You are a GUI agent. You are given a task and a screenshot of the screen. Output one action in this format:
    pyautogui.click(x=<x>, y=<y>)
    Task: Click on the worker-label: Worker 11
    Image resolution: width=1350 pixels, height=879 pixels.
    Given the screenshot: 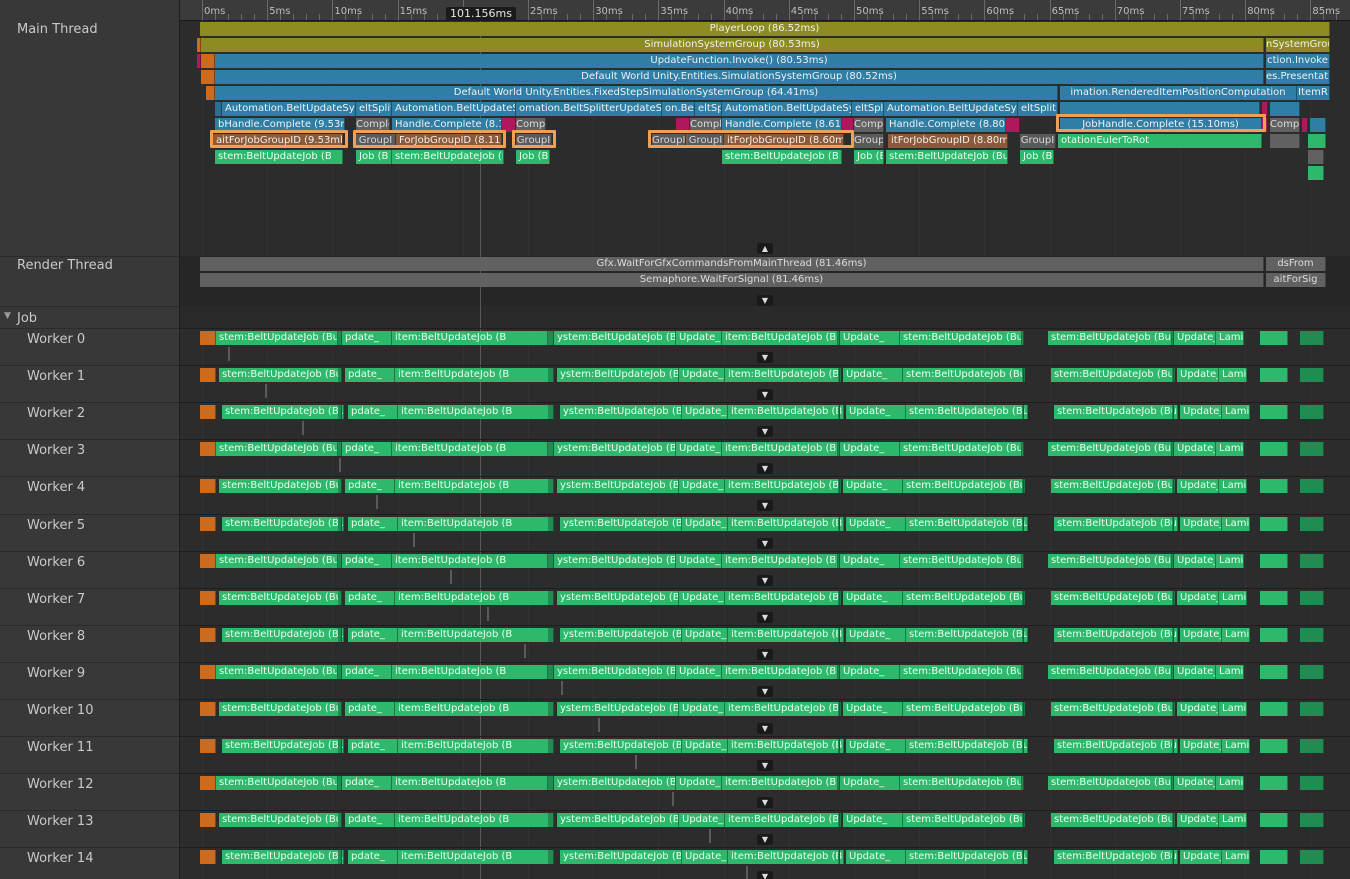 What is the action you would take?
    pyautogui.click(x=60, y=748)
    